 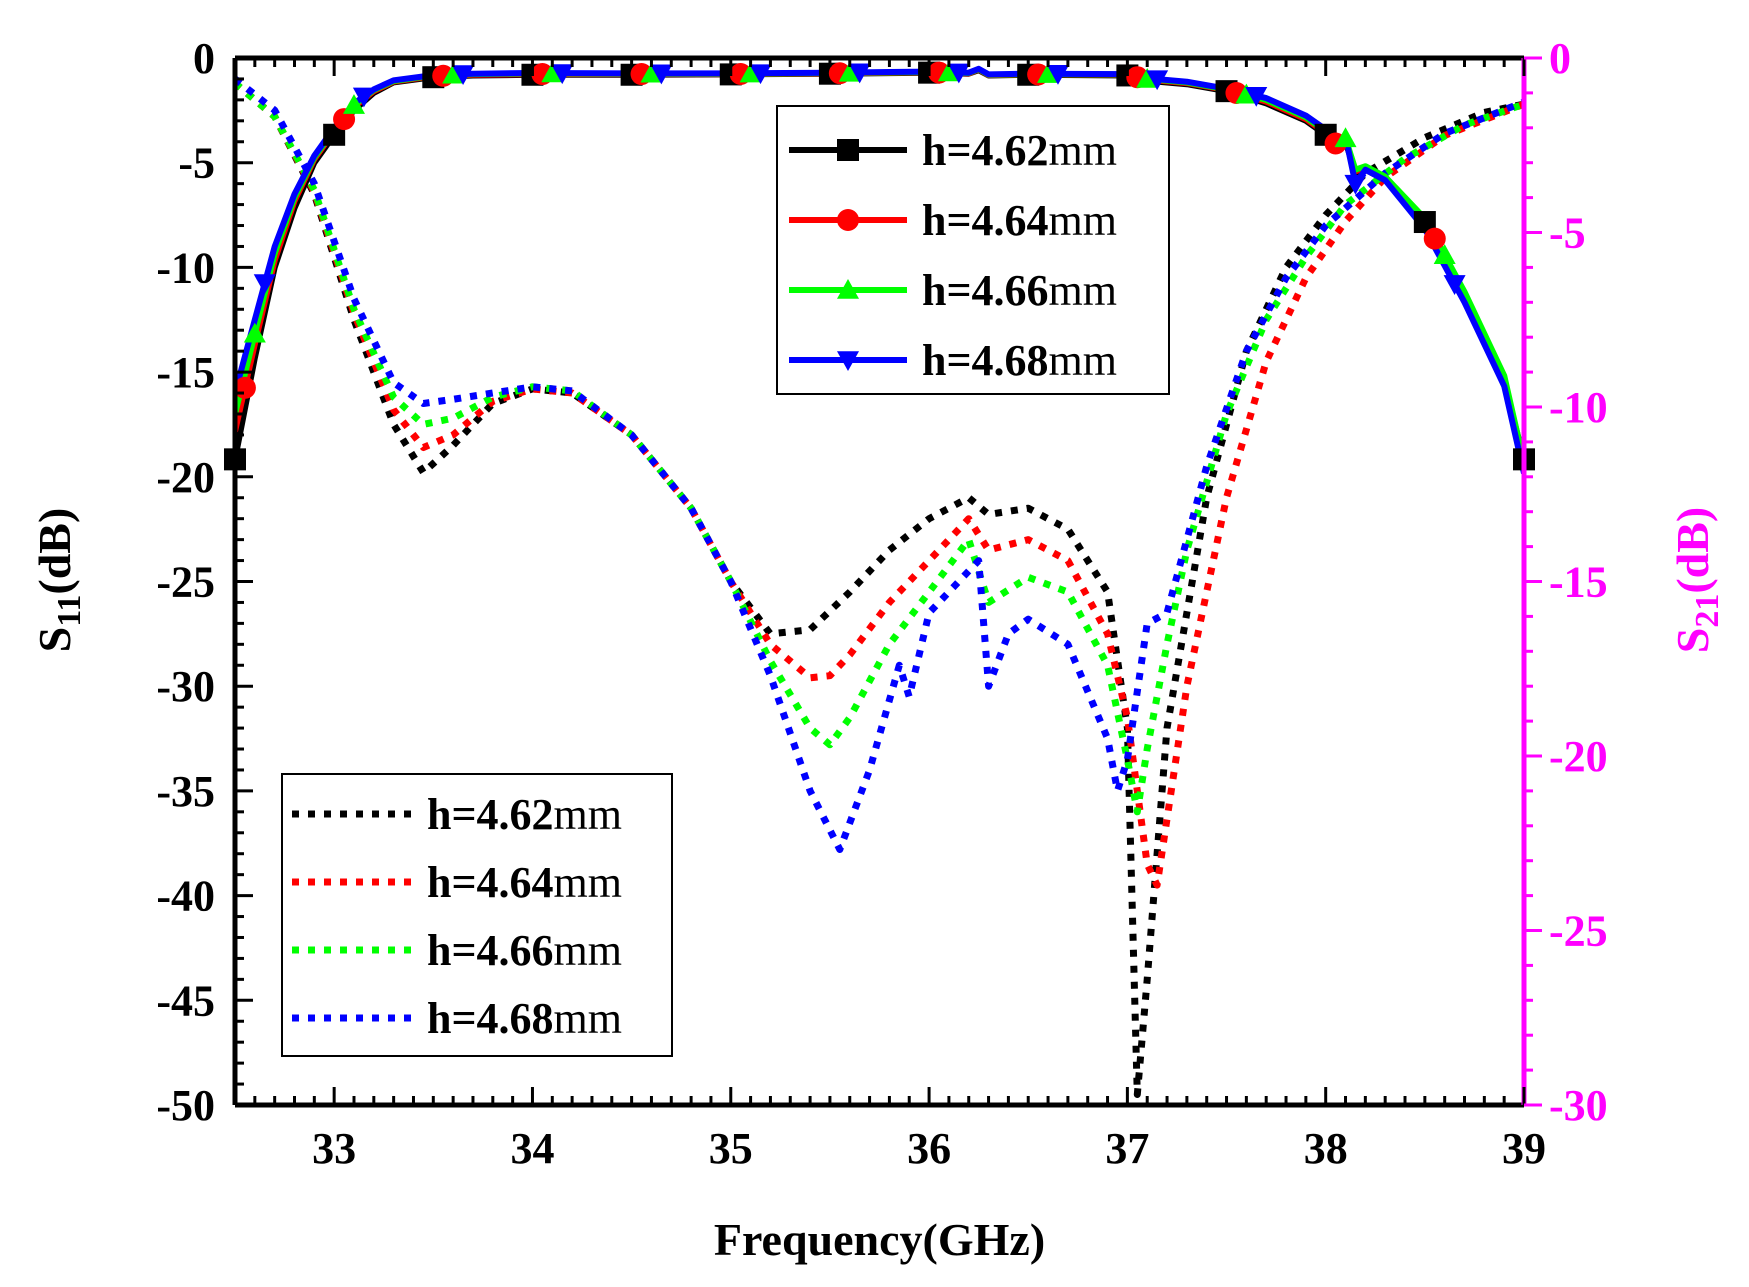 I want to click on x-tick-label: 39, so click(x=1524, y=1148).